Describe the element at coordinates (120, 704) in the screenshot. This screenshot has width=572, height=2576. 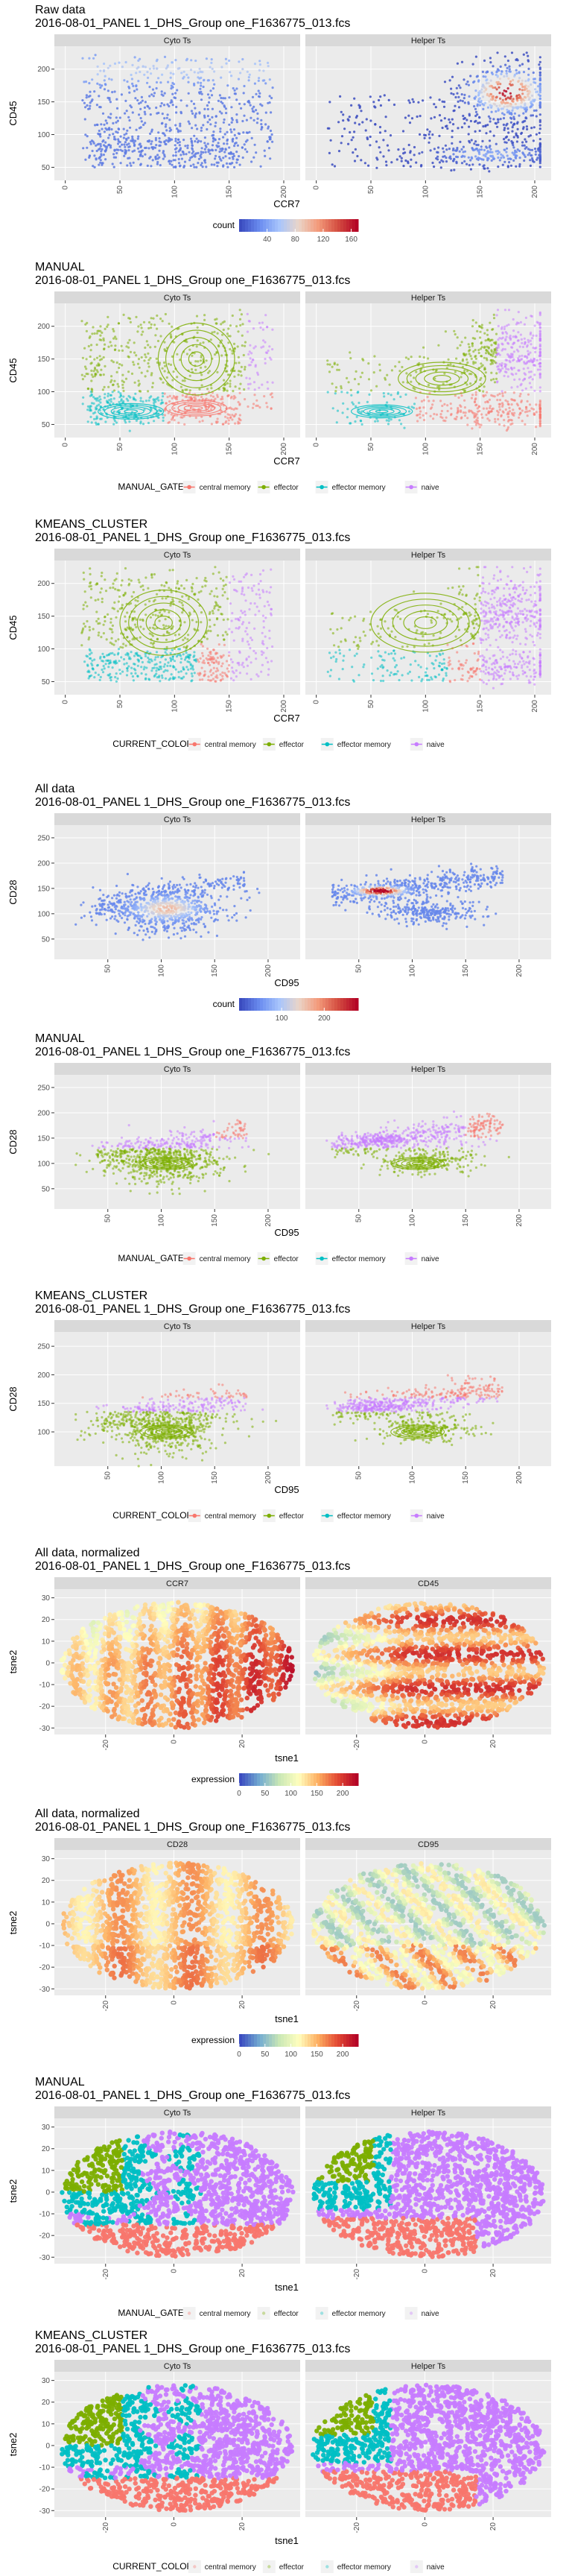
I see `x-tick-label: 50` at that location.